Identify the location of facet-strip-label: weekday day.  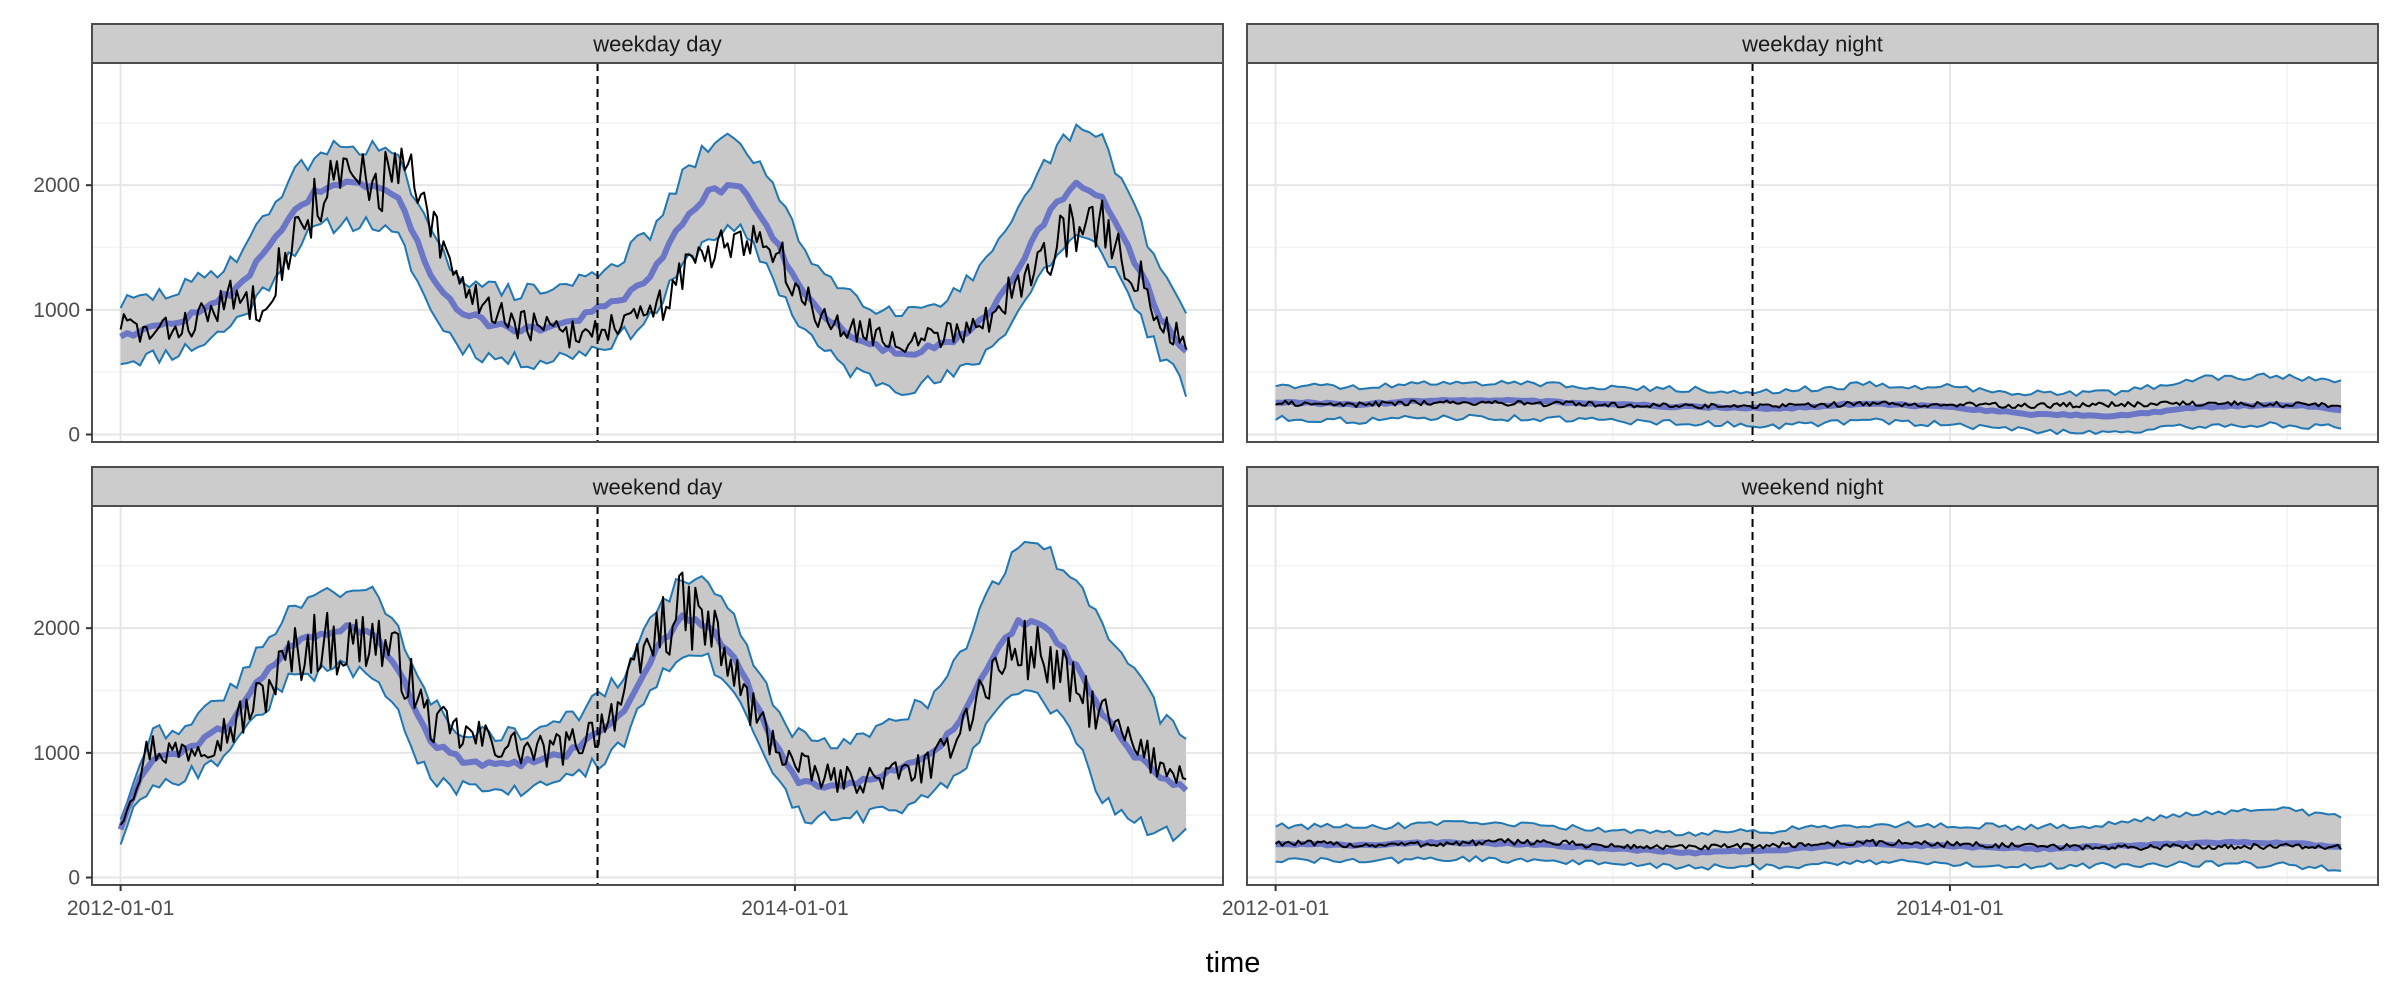
(656, 44).